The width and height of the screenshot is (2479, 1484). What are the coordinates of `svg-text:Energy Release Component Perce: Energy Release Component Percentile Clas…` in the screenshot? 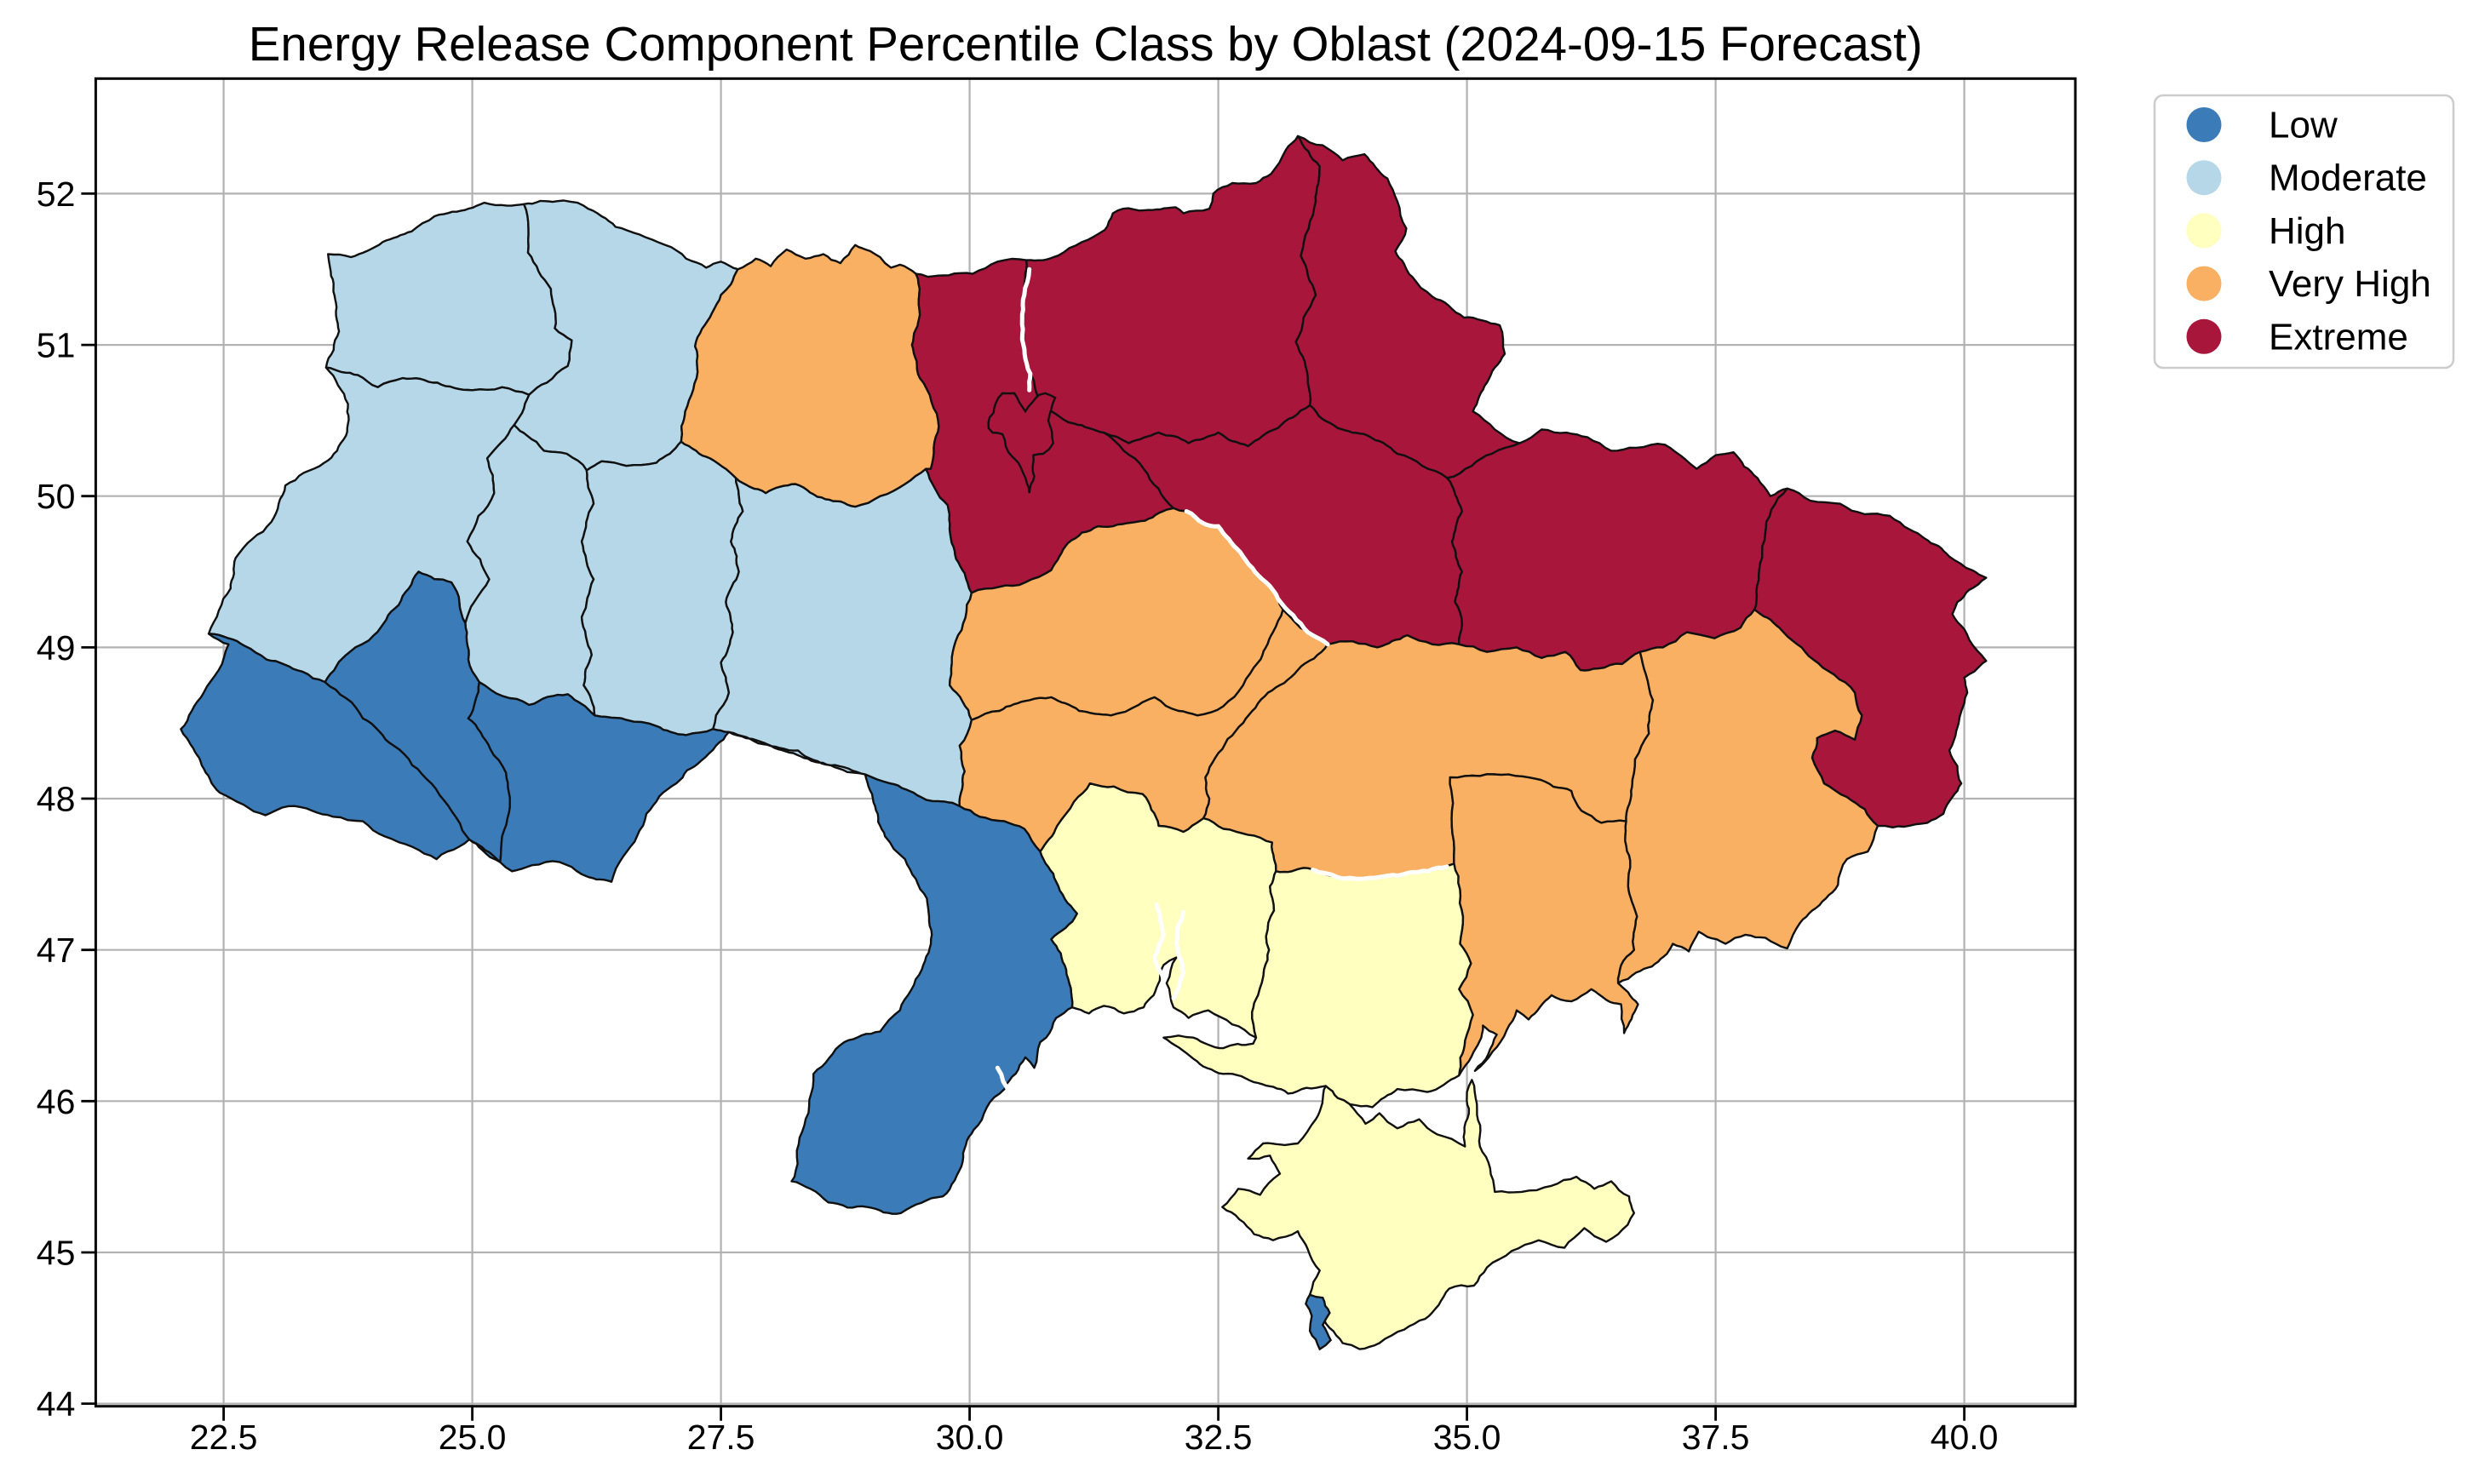 It's located at (1086, 44).